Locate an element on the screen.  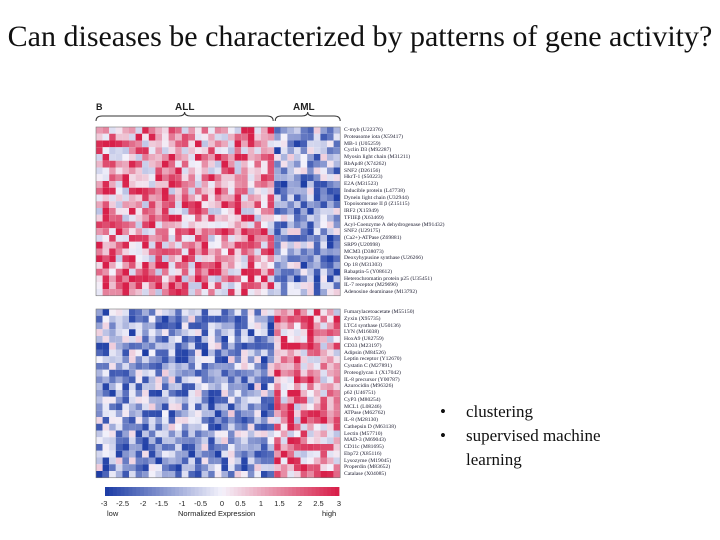
gene-label: MB-1 (U05259) is located at coordinates (362, 143).